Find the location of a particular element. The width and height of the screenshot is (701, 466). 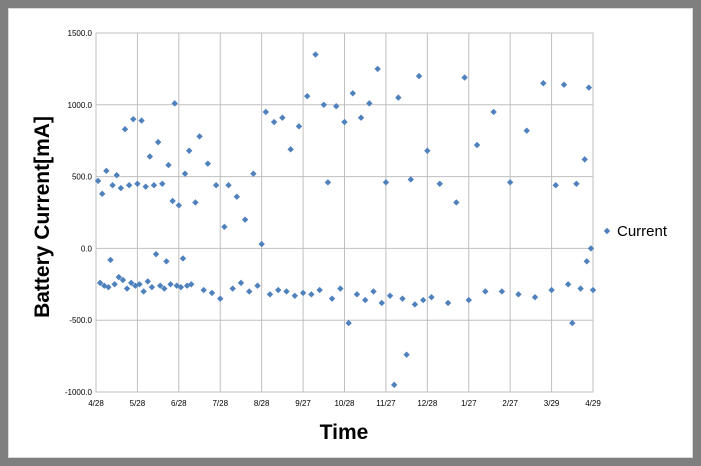

y-tick-label: 0.0 is located at coordinates (87, 248).